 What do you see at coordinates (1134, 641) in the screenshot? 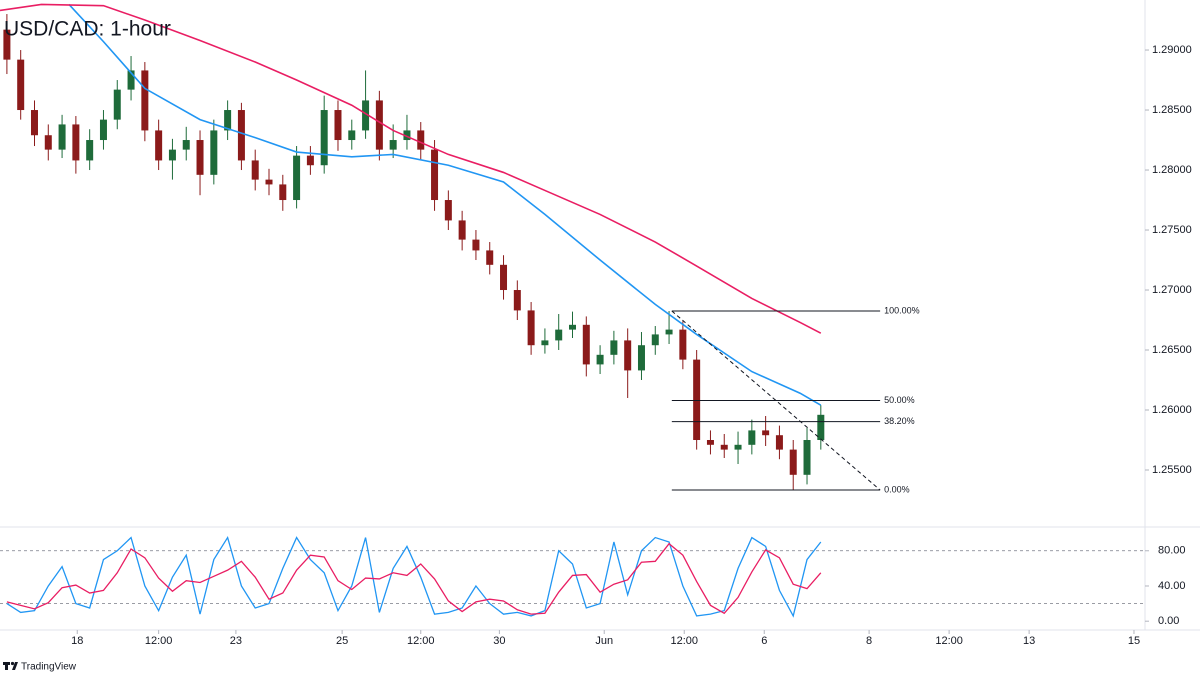
I see `x-tick-label: 15` at bounding box center [1134, 641].